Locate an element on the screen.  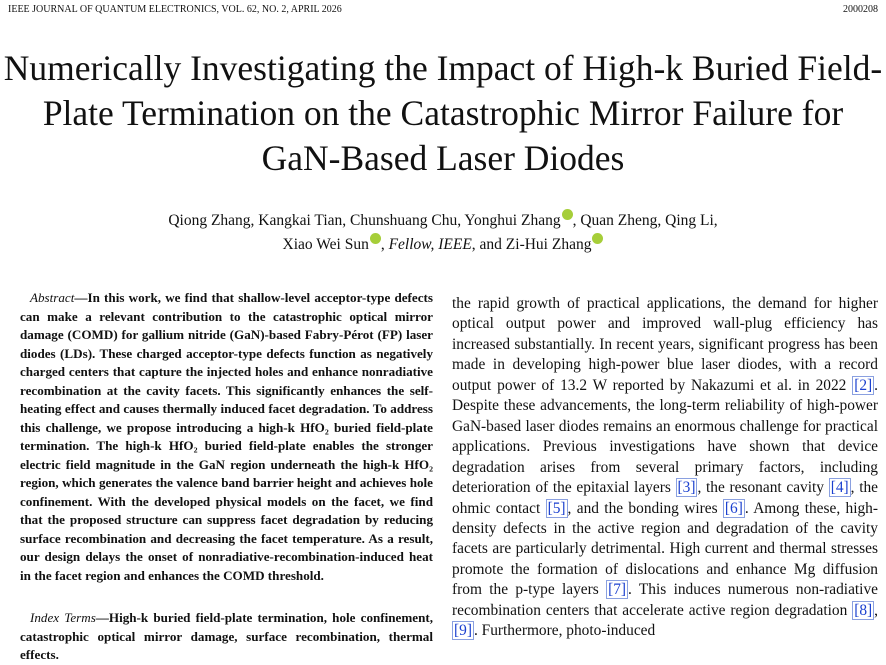
body-segment: , is located at coordinates (876, 610).